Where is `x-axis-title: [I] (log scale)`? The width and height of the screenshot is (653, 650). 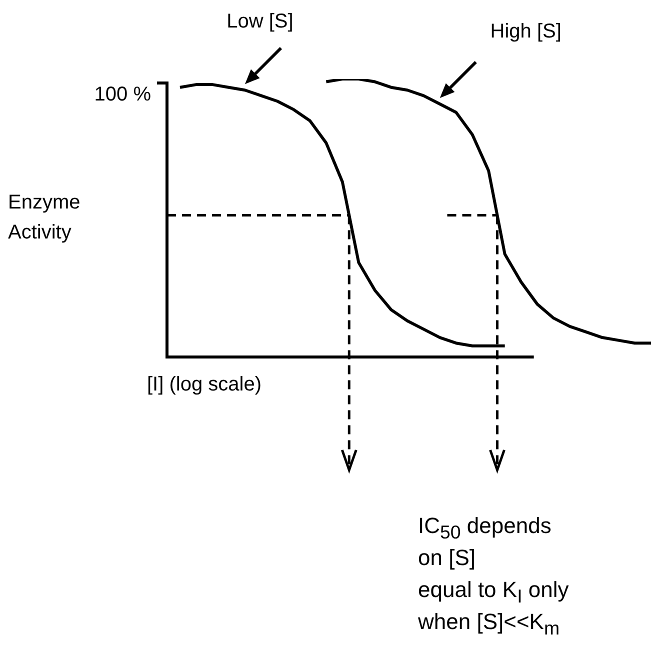 x-axis-title: [I] (log scale) is located at coordinates (204, 385).